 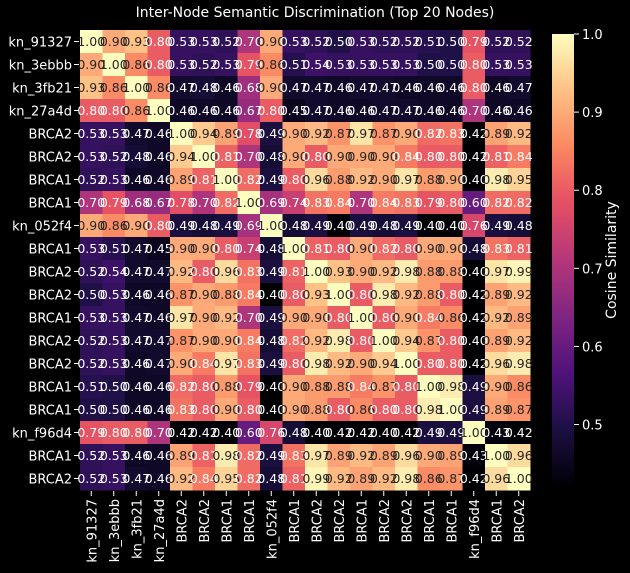 I want to click on cell-value-label: 0.76, so click(x=271, y=432).